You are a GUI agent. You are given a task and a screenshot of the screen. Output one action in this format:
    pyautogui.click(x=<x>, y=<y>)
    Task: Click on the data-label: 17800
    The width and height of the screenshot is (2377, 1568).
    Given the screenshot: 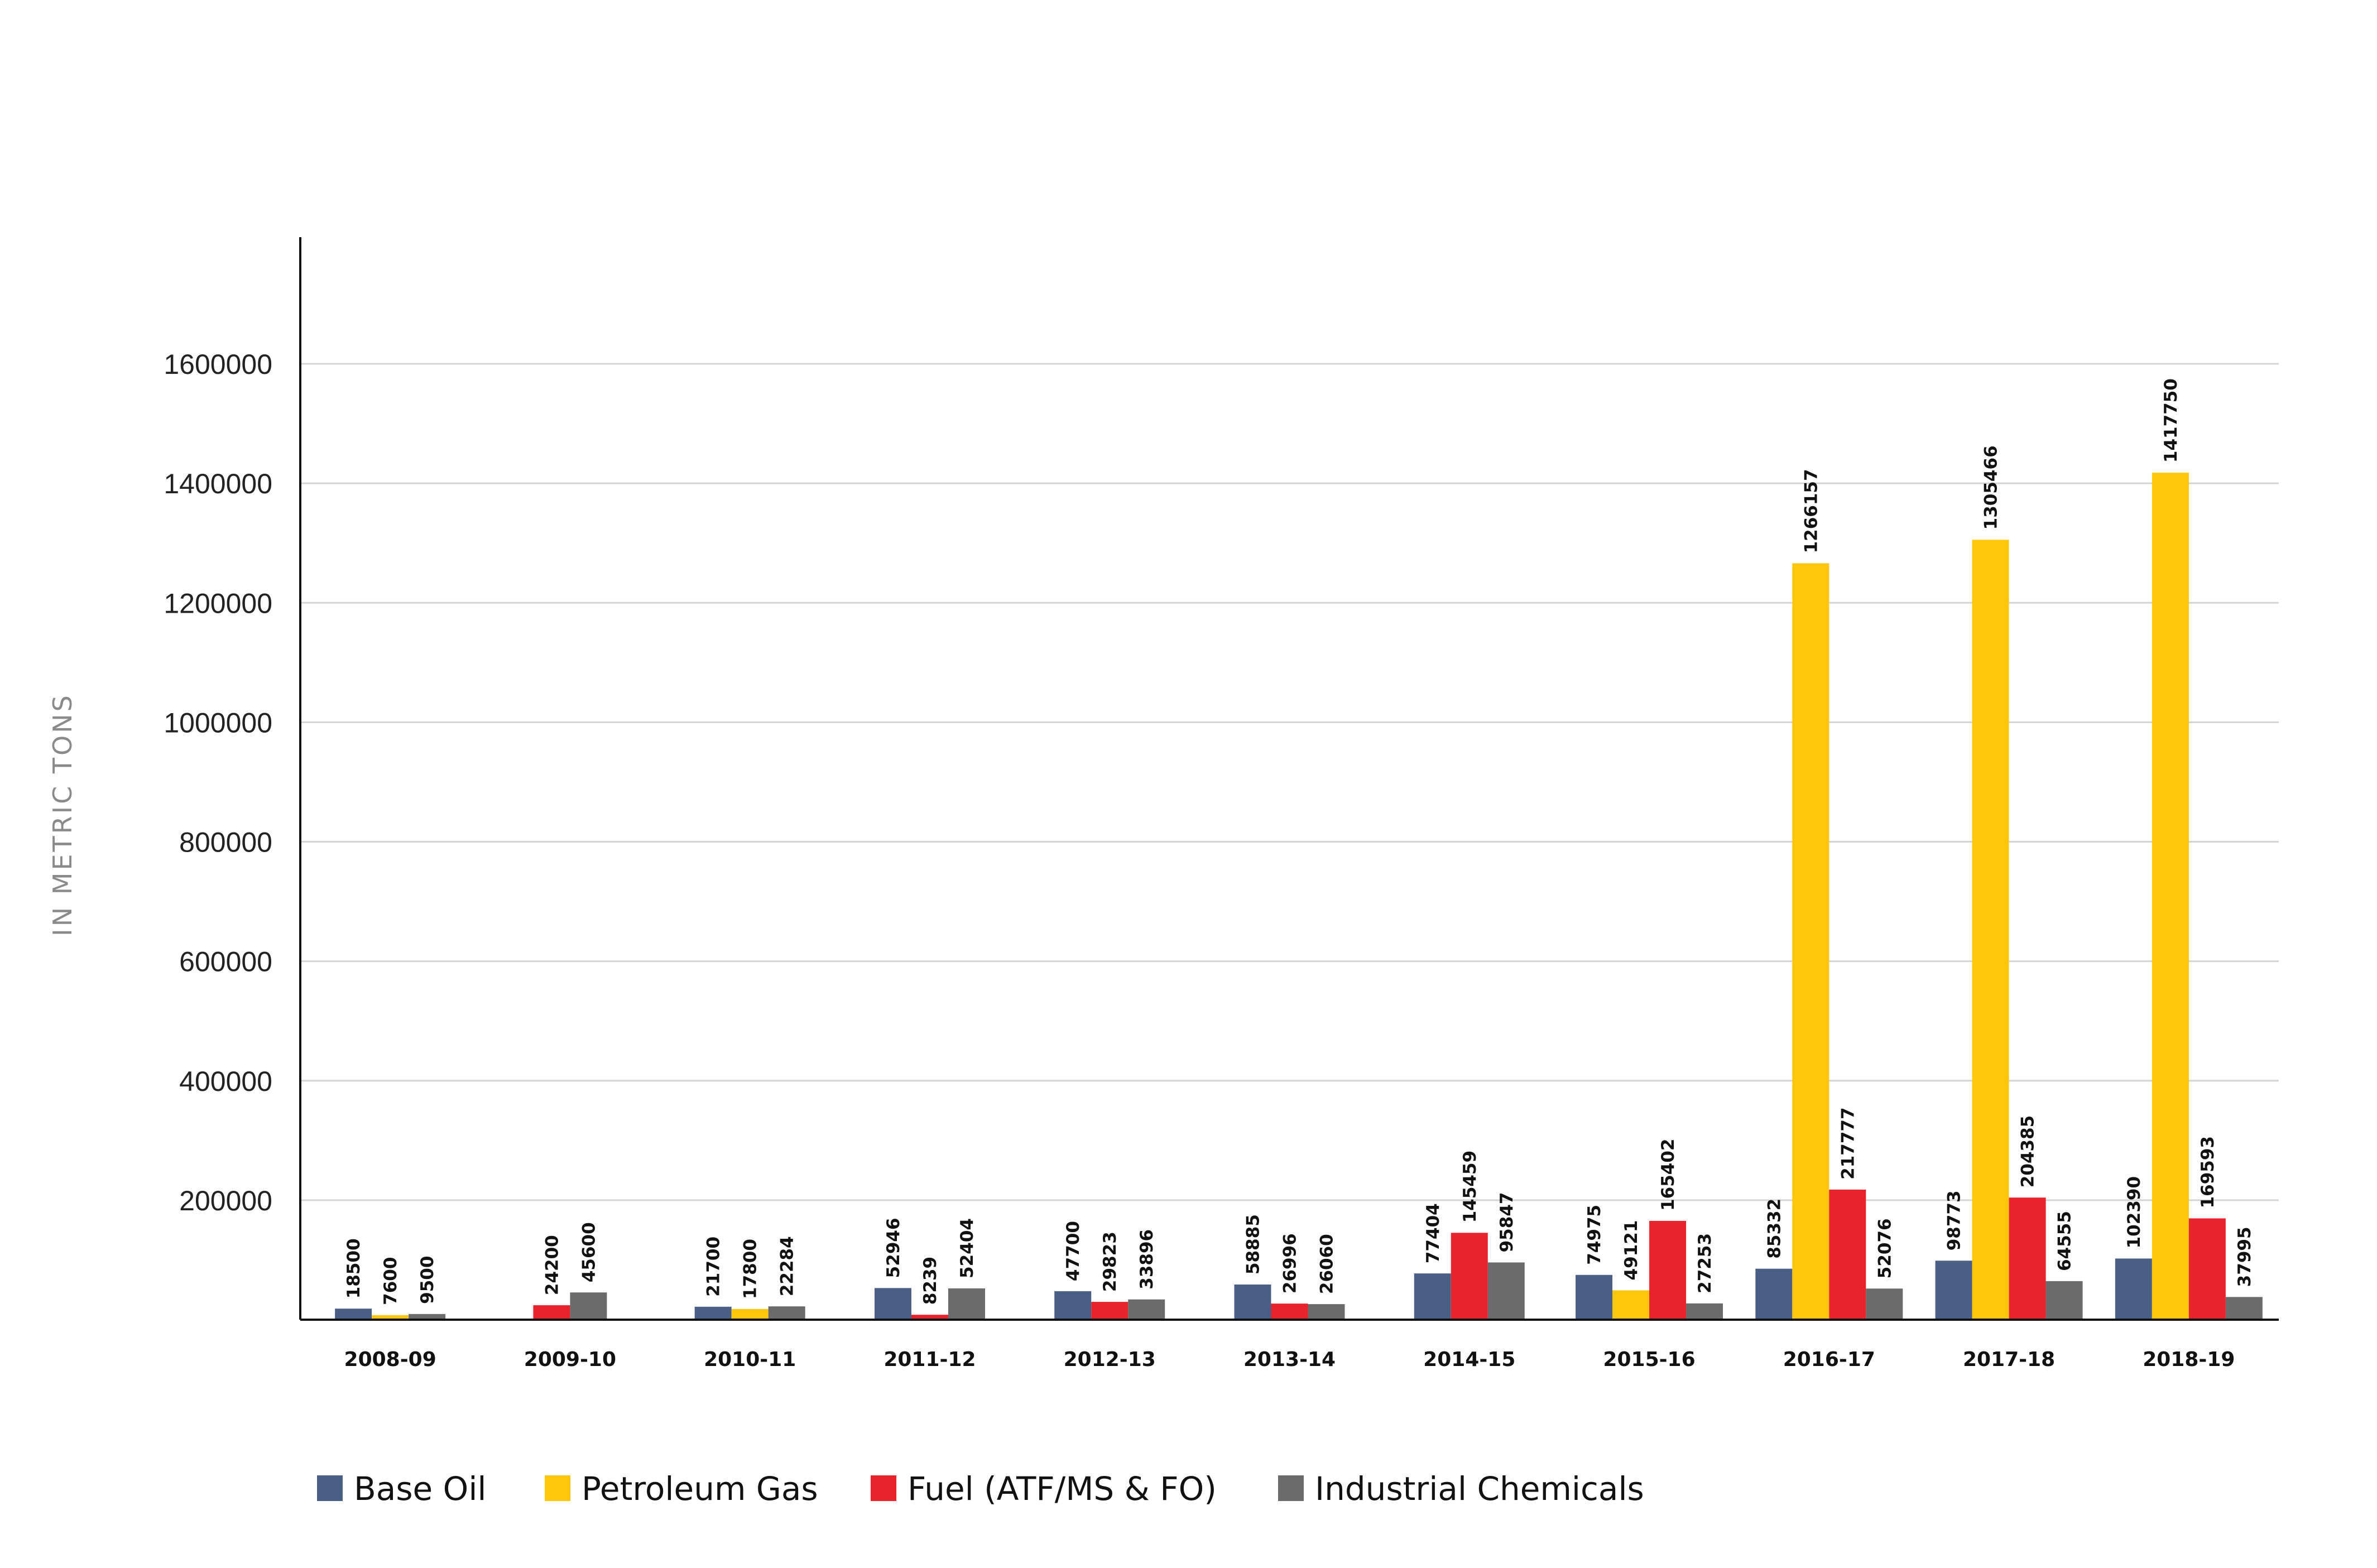 What is the action you would take?
    pyautogui.click(x=751, y=1269)
    